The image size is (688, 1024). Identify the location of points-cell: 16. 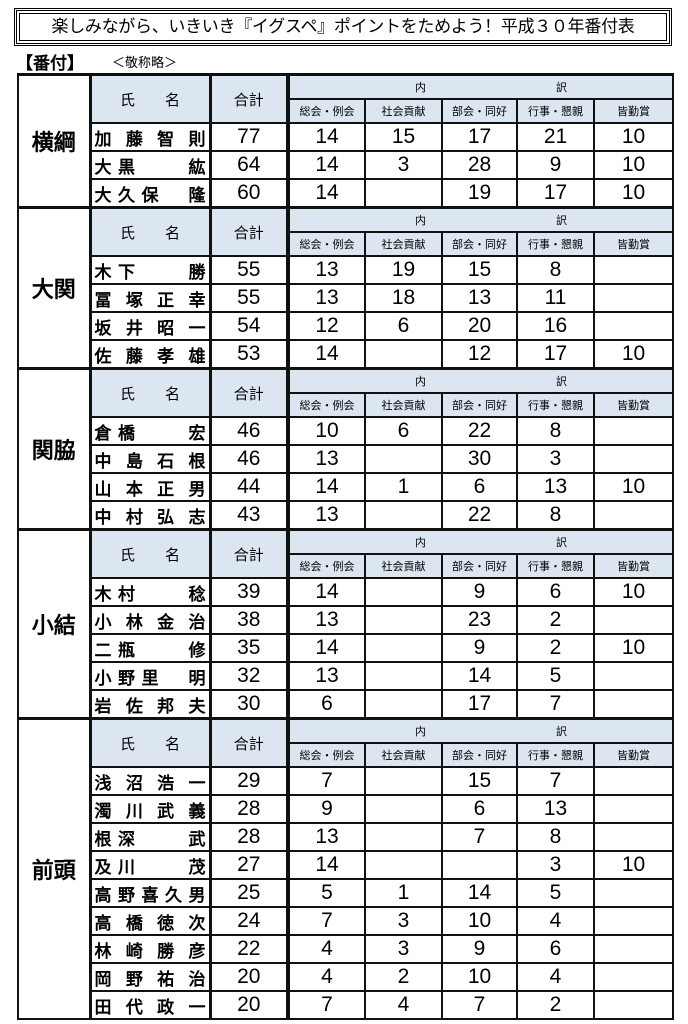
(555, 326).